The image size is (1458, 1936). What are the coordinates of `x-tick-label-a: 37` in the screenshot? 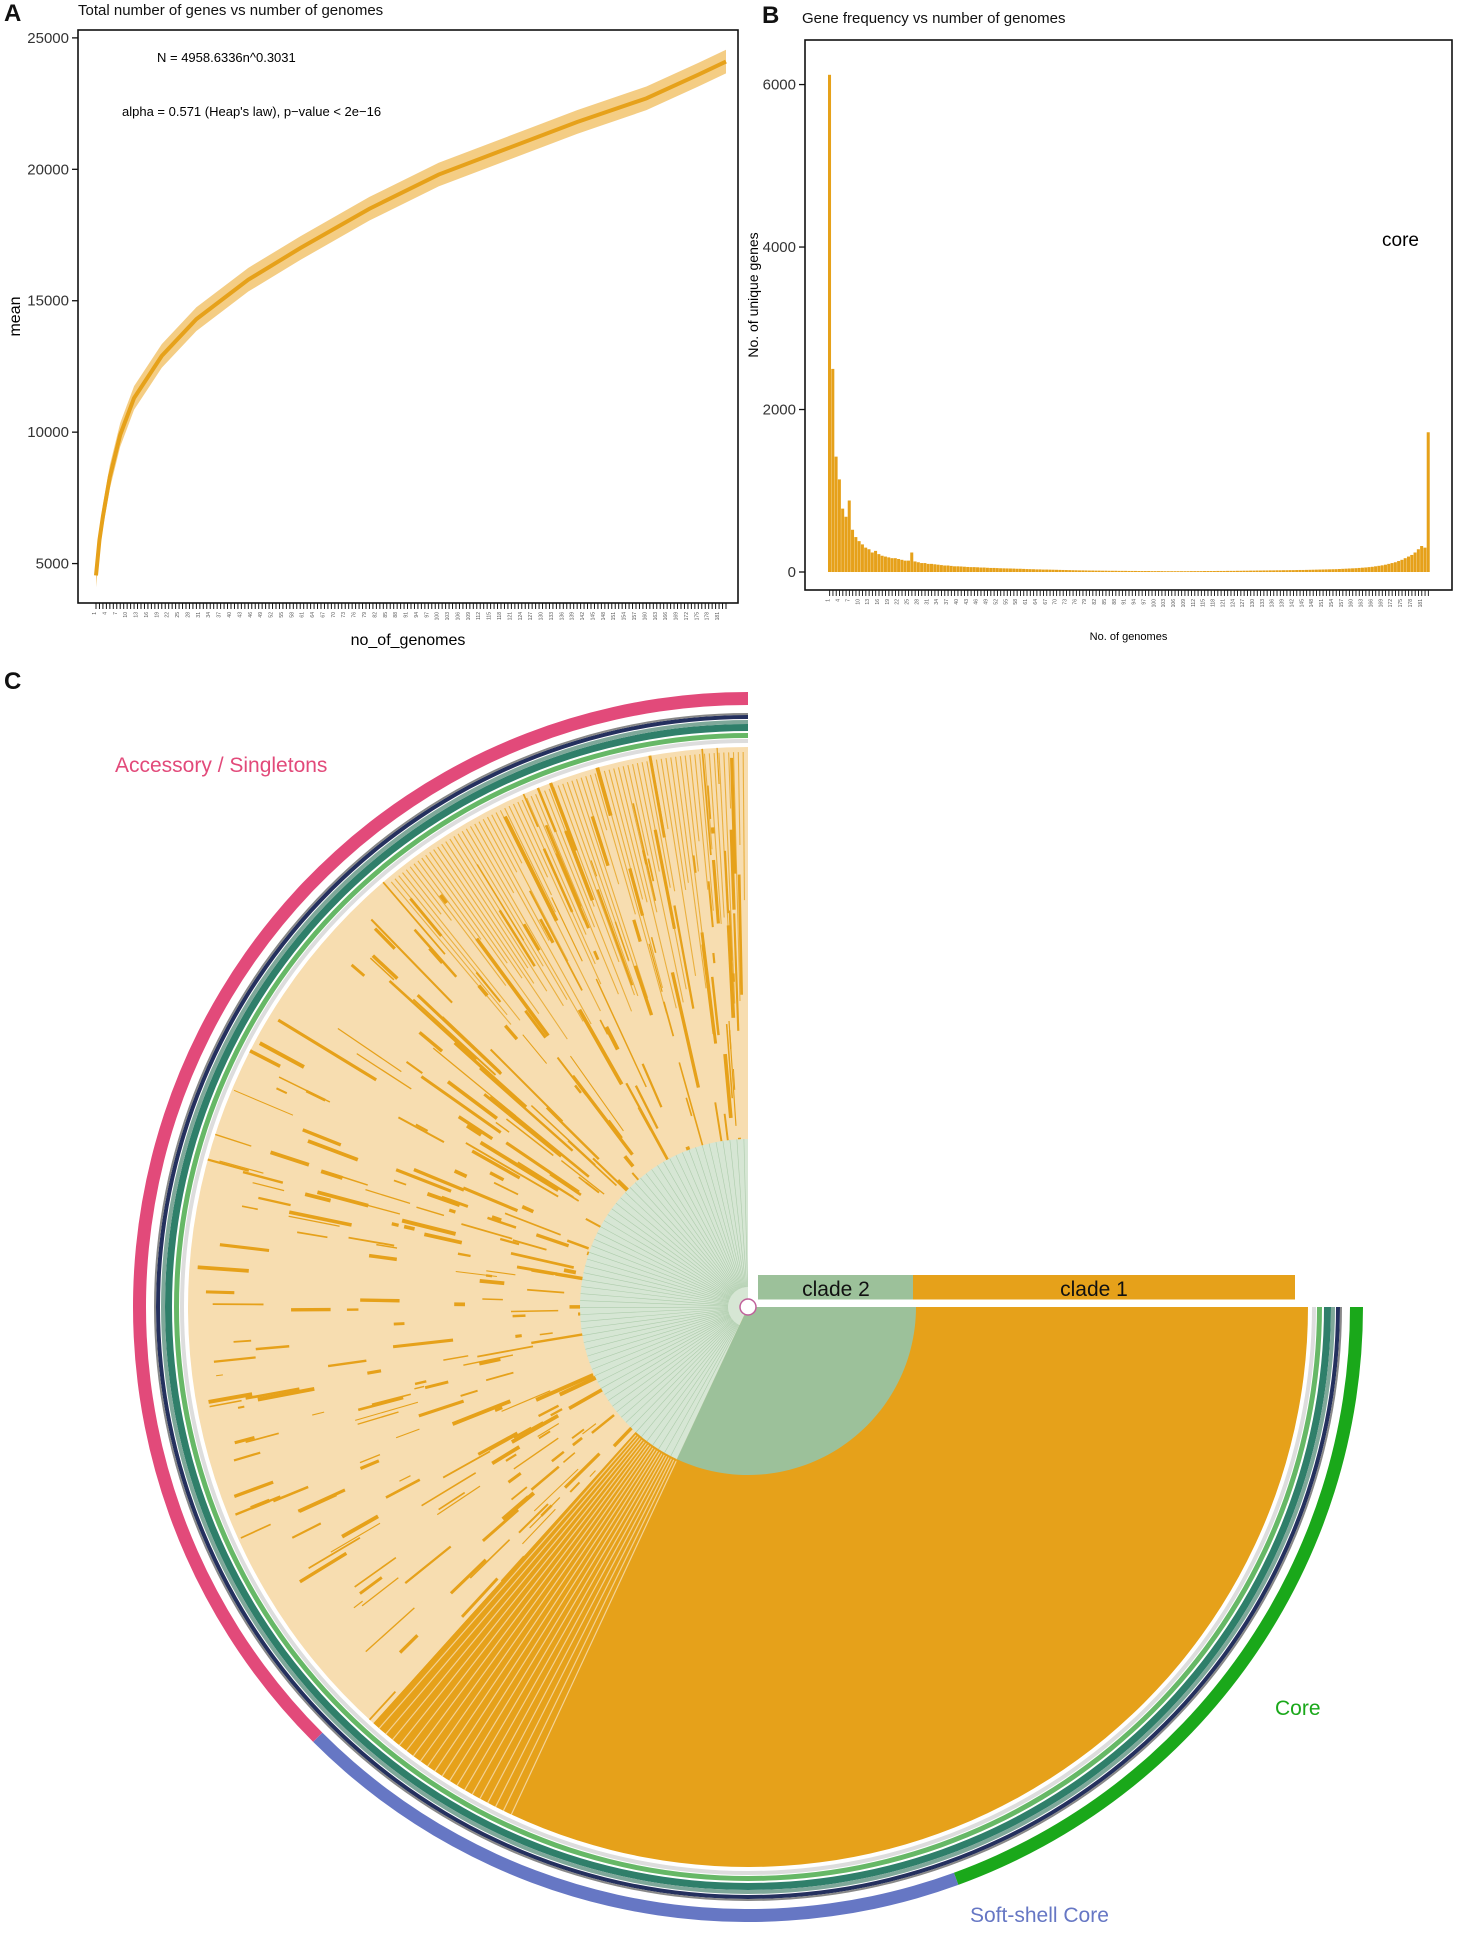 It's located at (220, 615).